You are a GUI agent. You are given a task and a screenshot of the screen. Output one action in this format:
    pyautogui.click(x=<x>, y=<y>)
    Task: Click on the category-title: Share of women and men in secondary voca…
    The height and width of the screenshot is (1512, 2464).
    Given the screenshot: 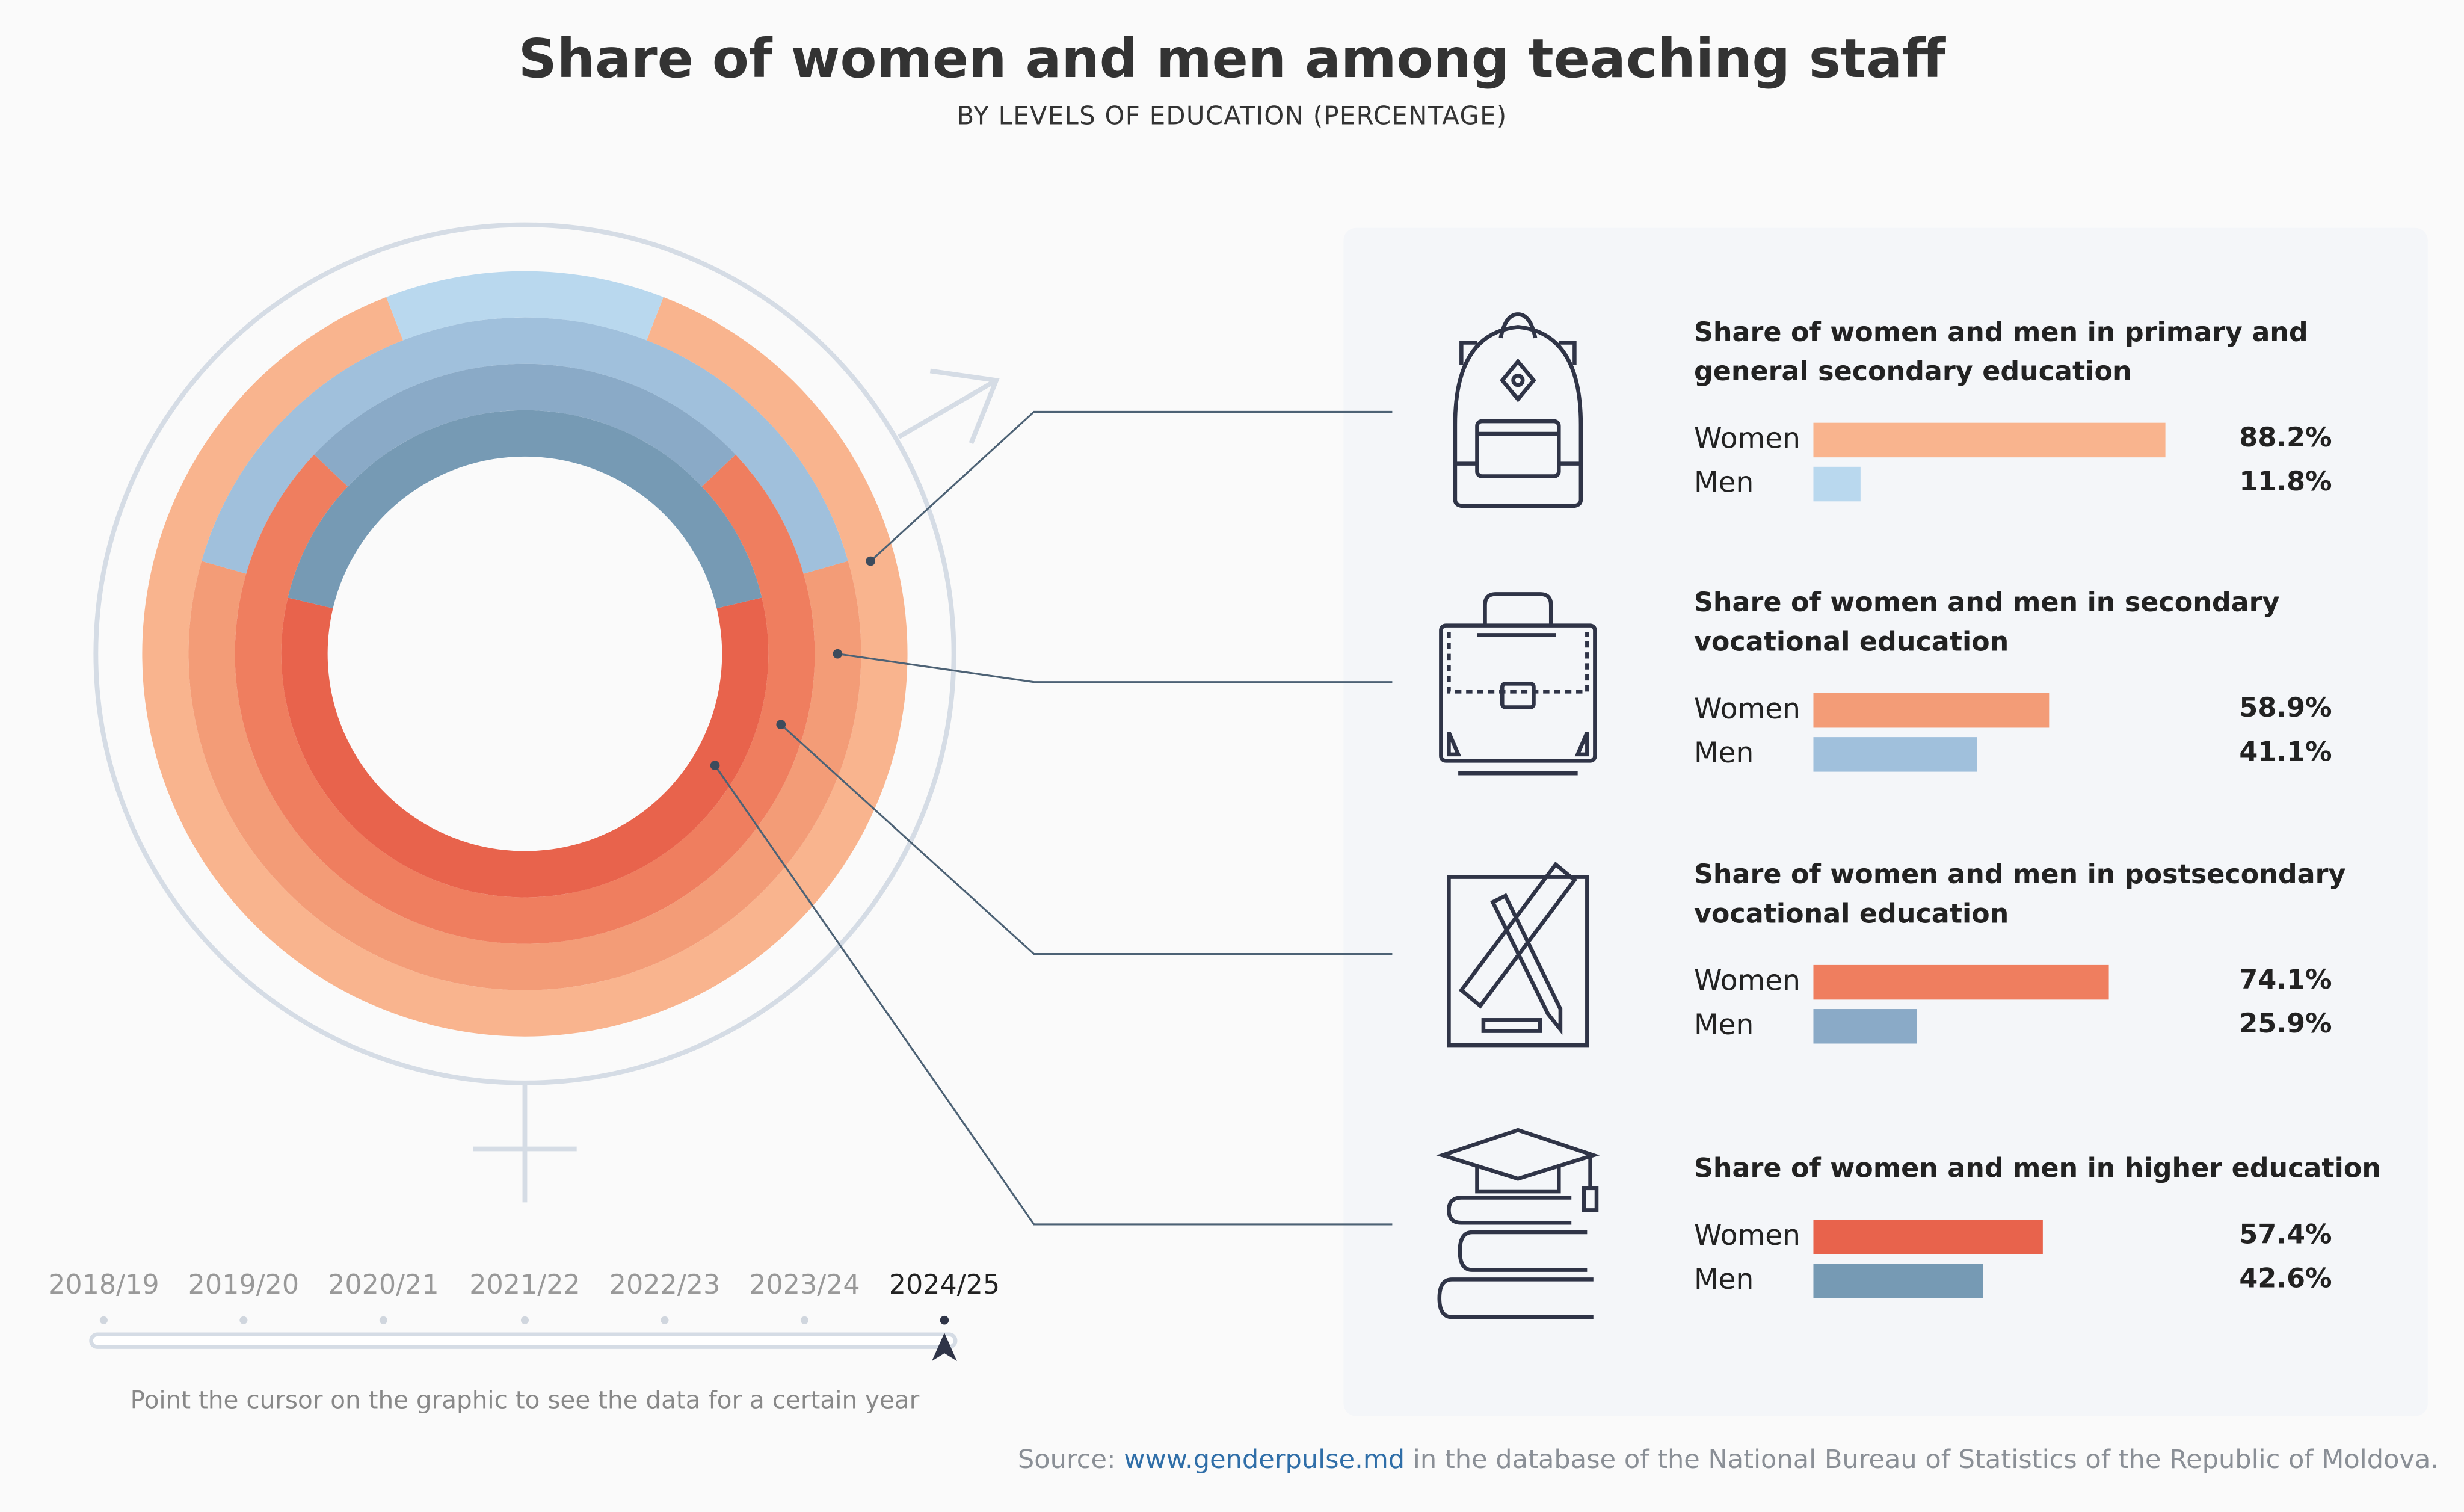 What is the action you would take?
    pyautogui.click(x=1986, y=623)
    